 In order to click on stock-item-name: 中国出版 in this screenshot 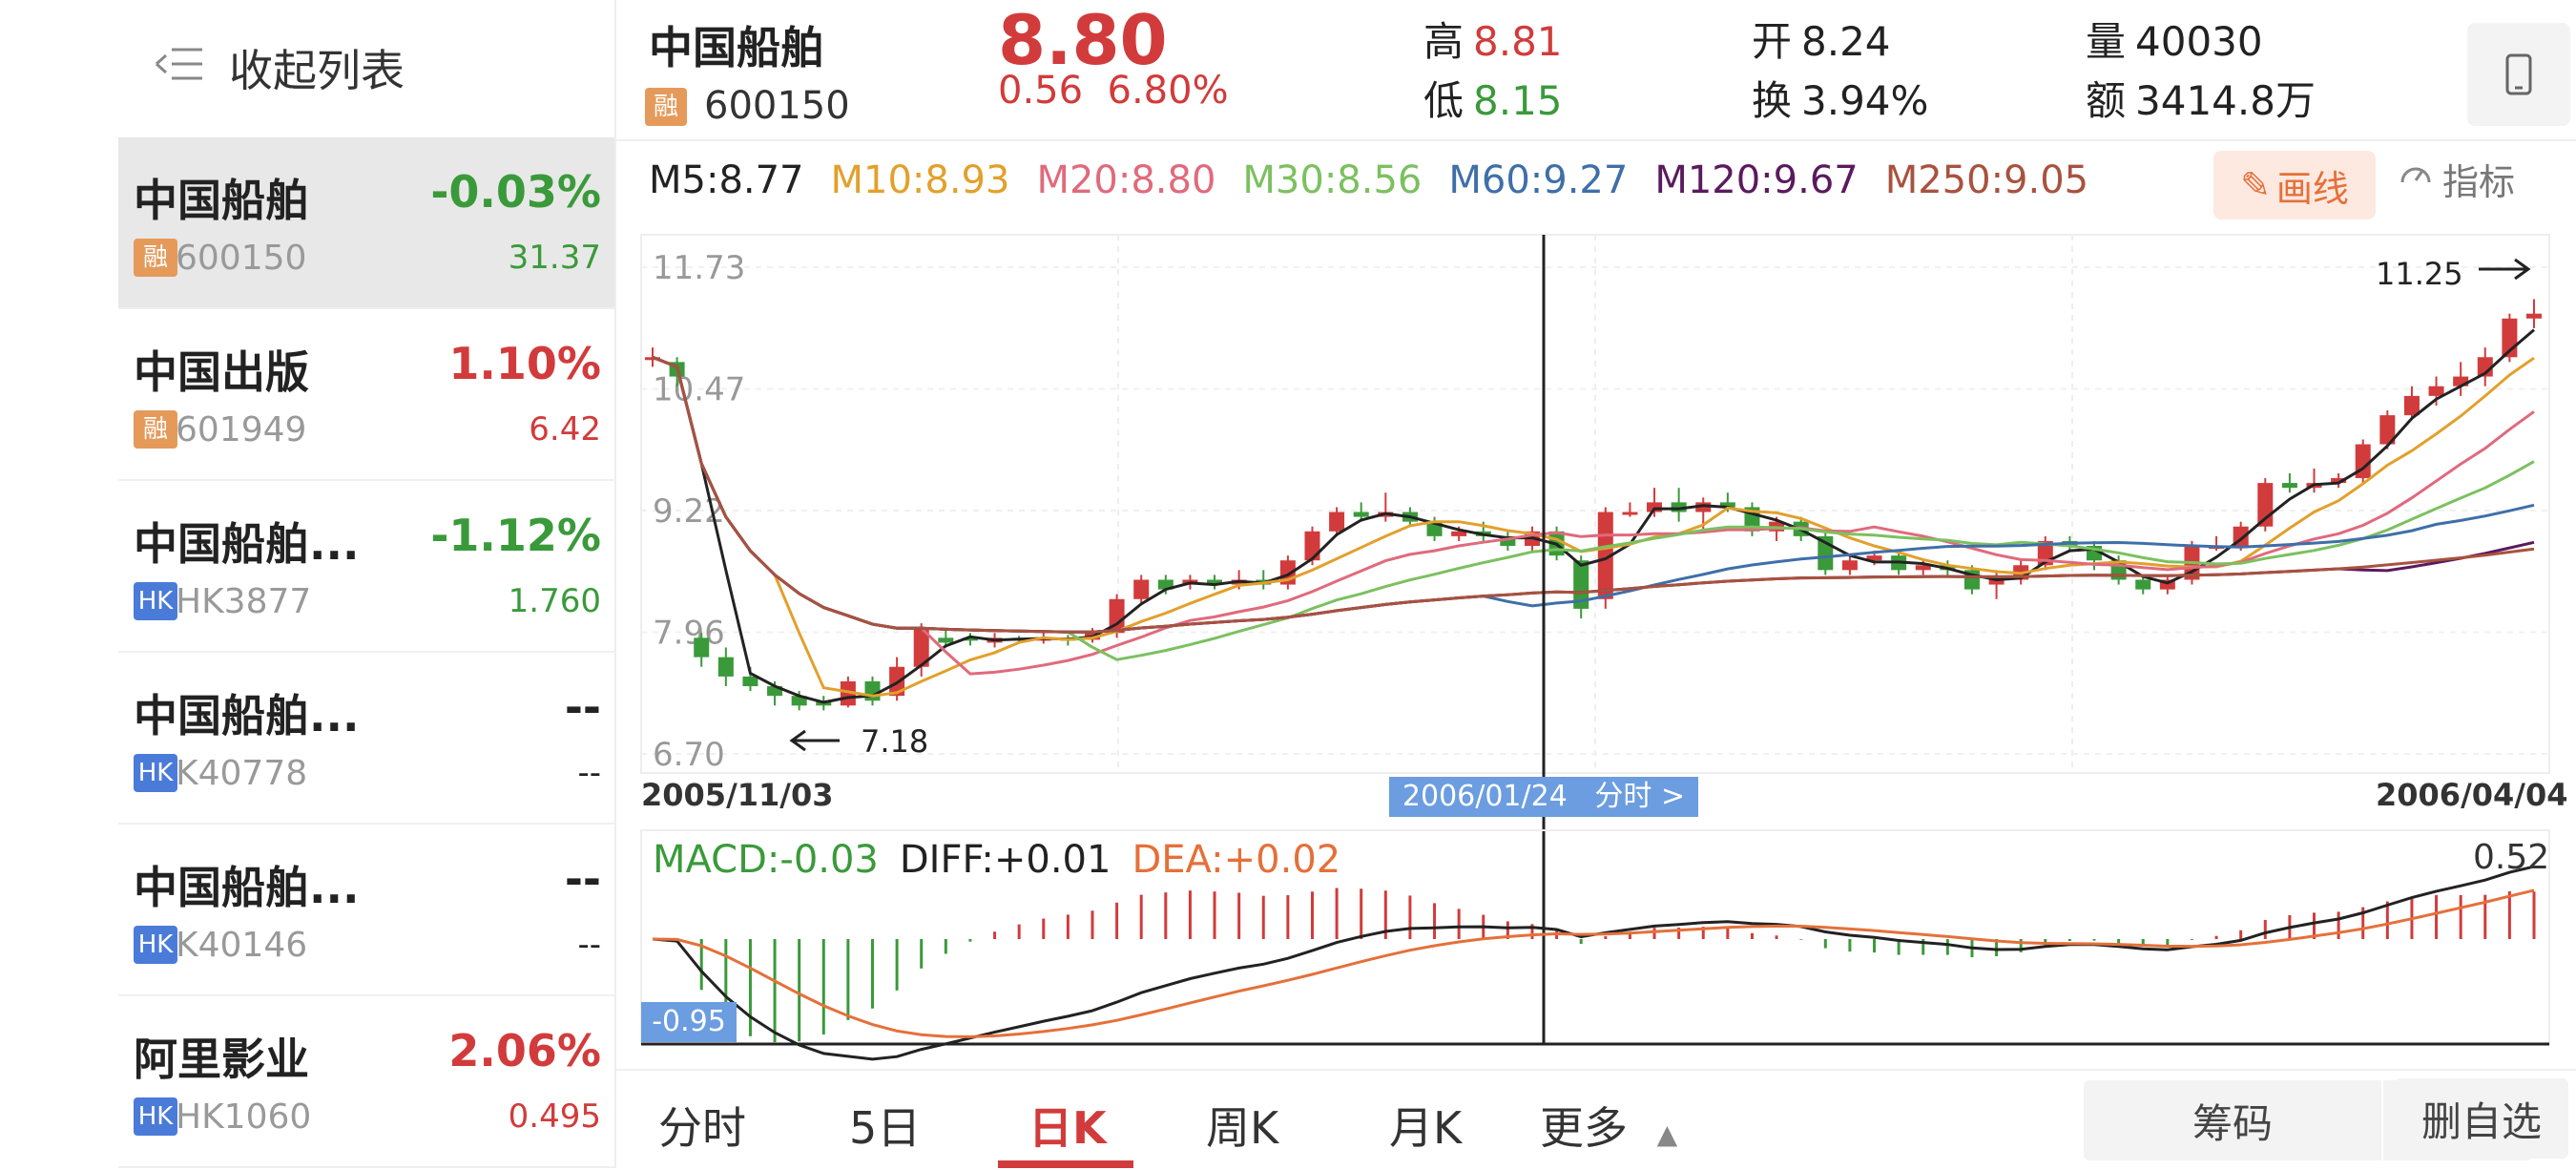, I will do `click(221, 372)`.